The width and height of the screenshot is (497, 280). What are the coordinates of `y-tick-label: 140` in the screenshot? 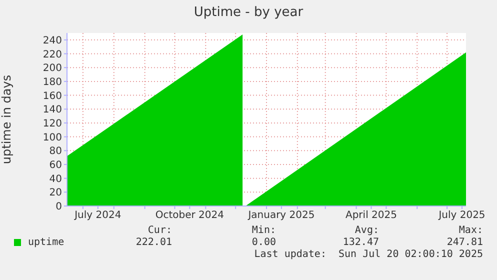 It's located at (52, 110).